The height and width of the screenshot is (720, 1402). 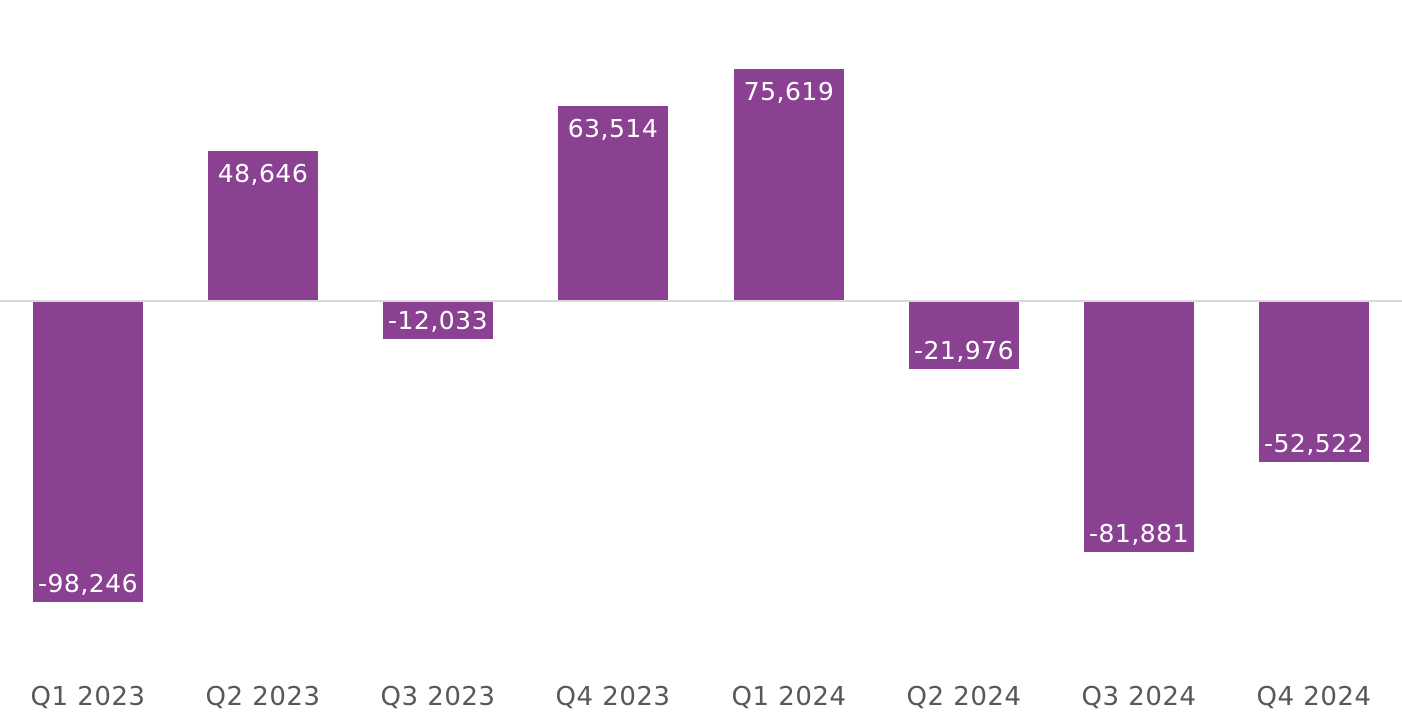 I want to click on bar-q2-2024: -21,976, so click(x=964, y=335).